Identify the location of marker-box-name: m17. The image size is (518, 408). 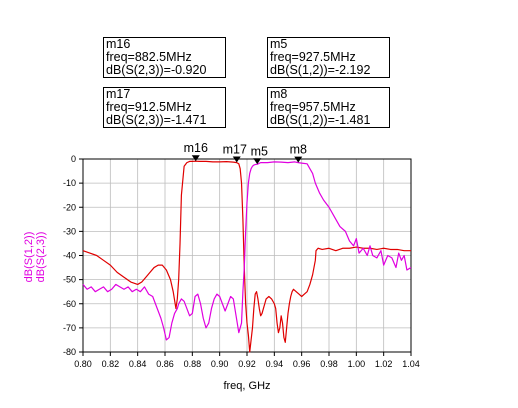
(118, 94).